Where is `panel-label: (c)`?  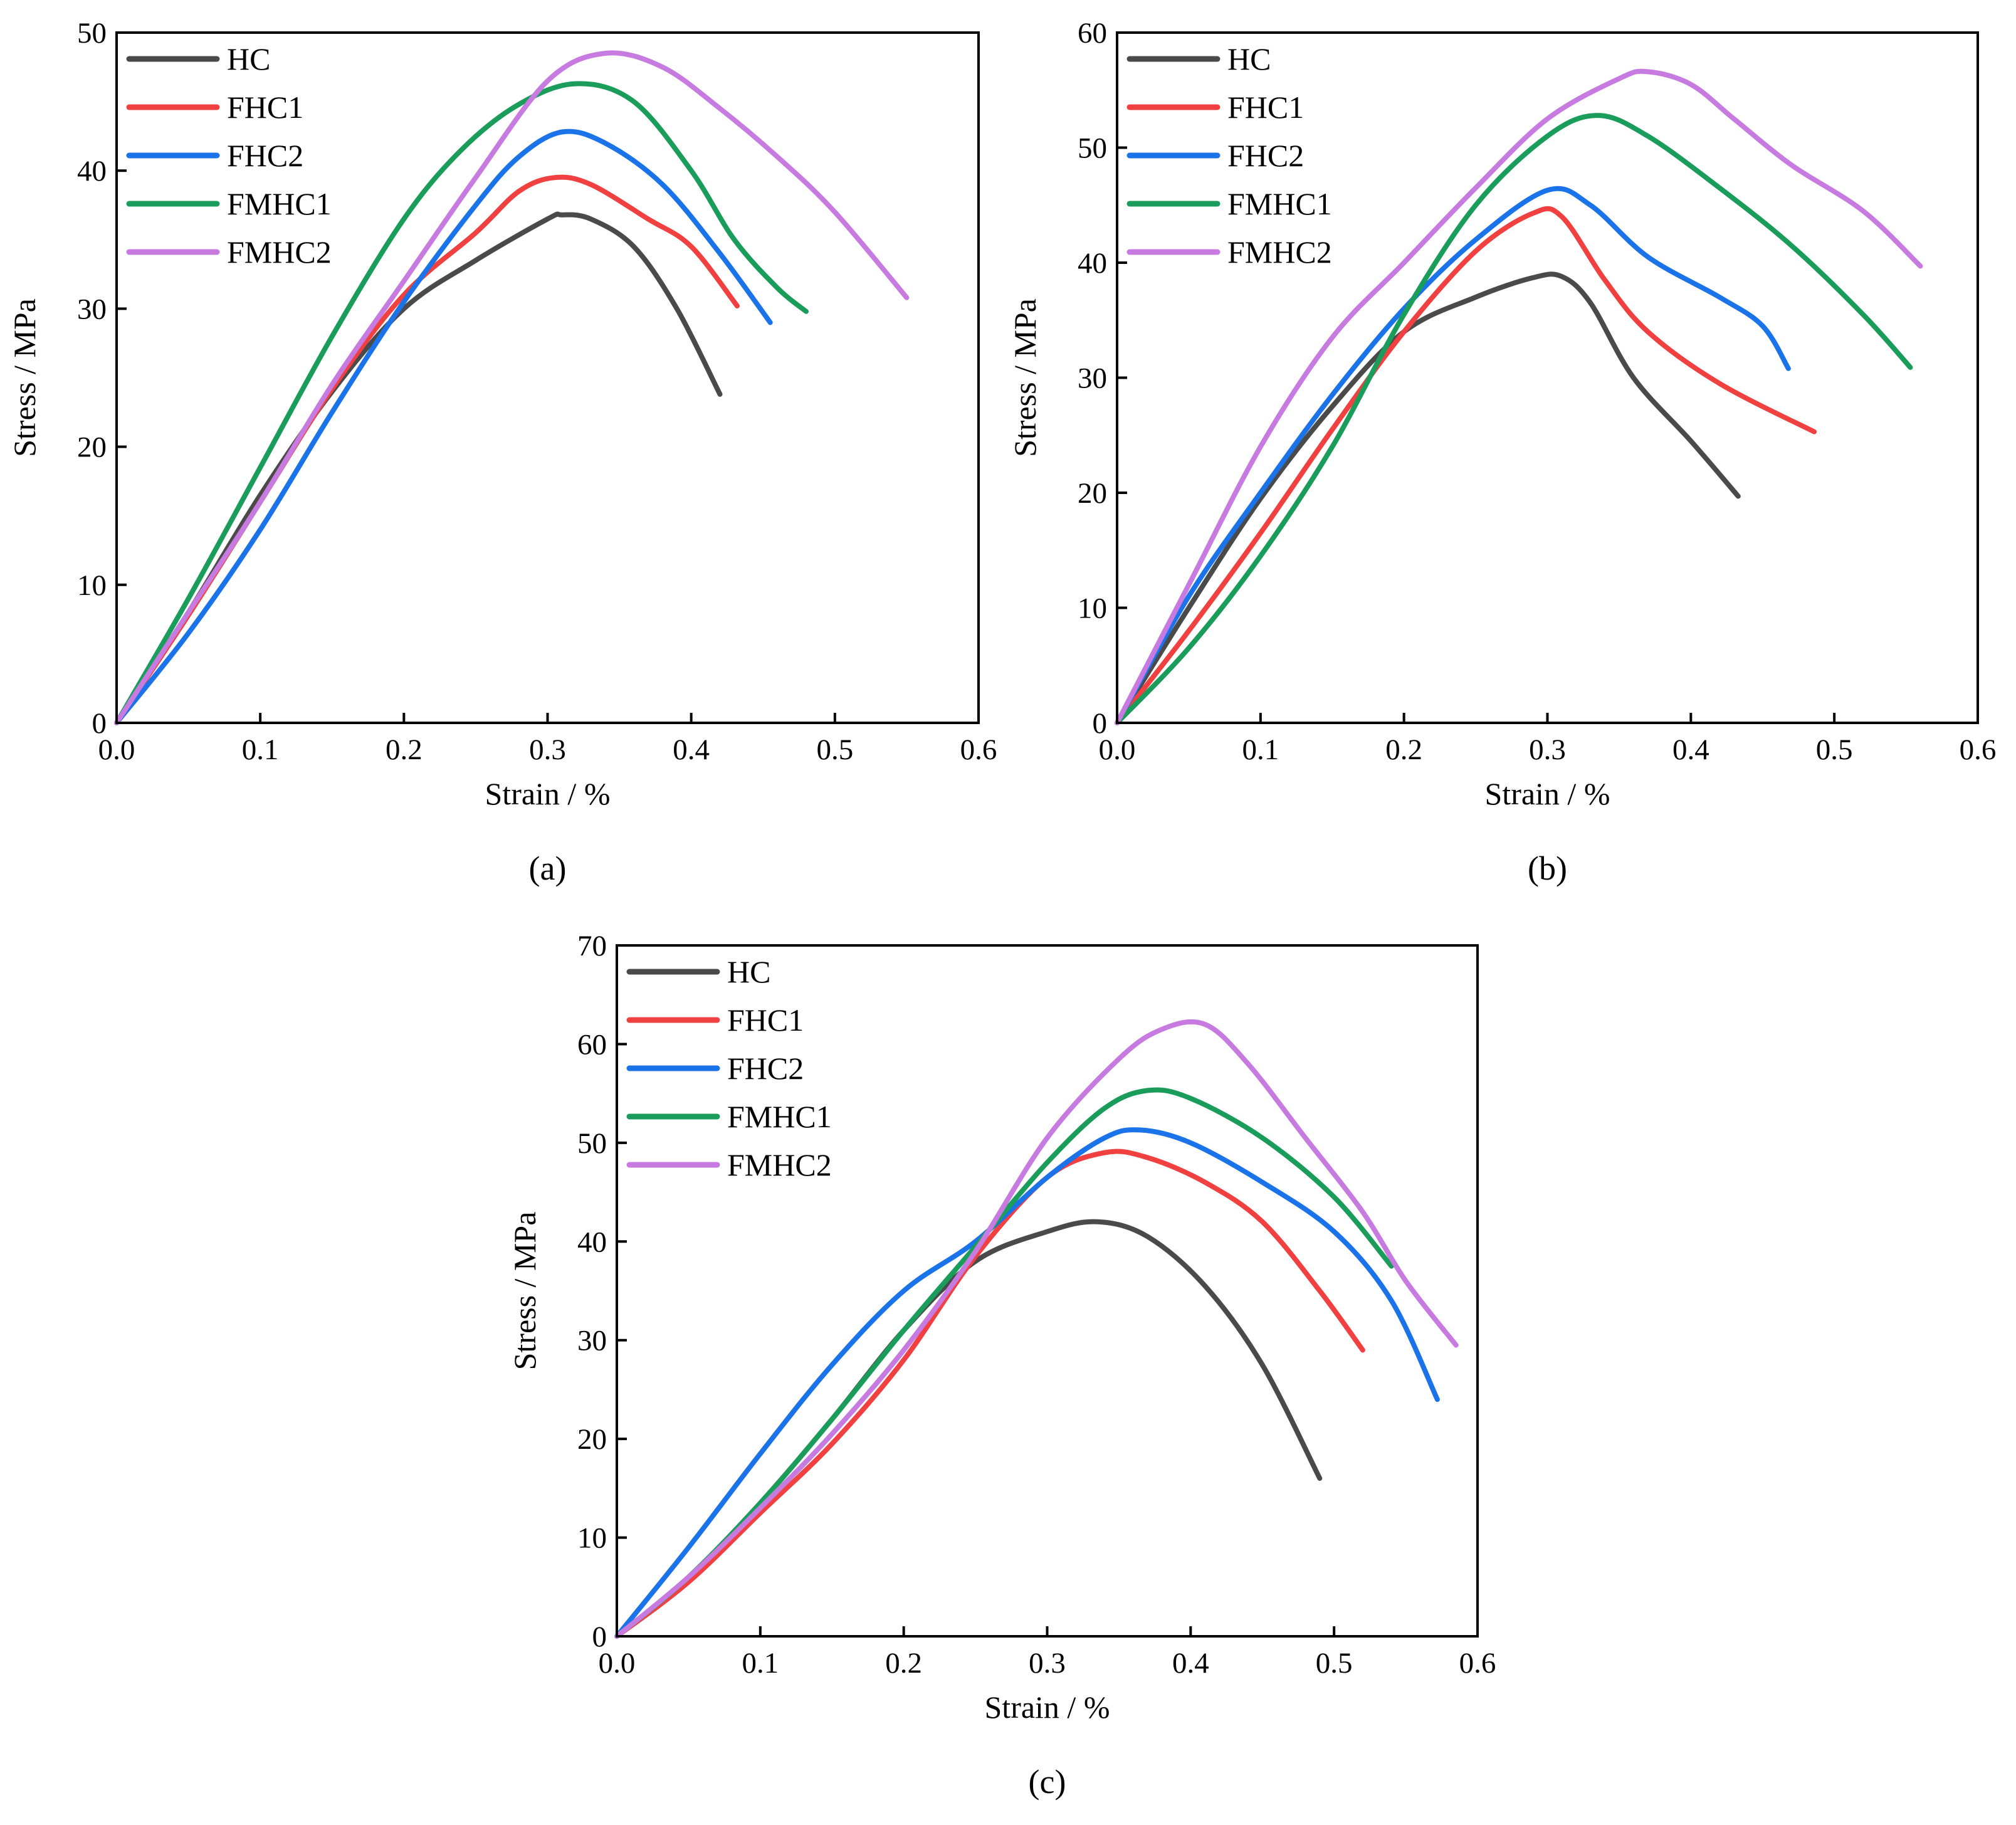 panel-label: (c) is located at coordinates (1047, 1782).